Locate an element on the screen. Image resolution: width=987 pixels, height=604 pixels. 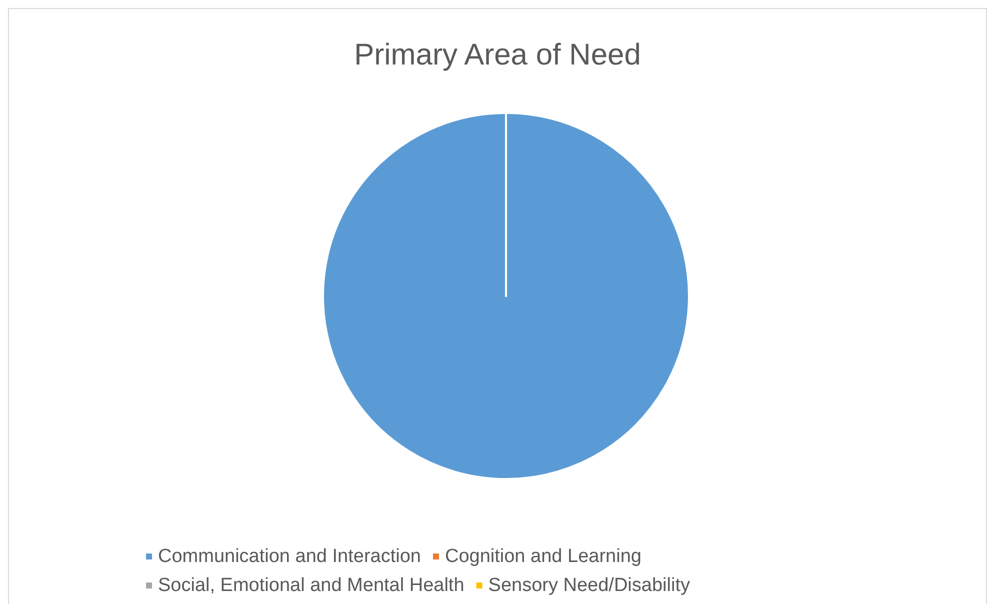
legend-label: Communication and Interaction is located at coordinates (289, 556).